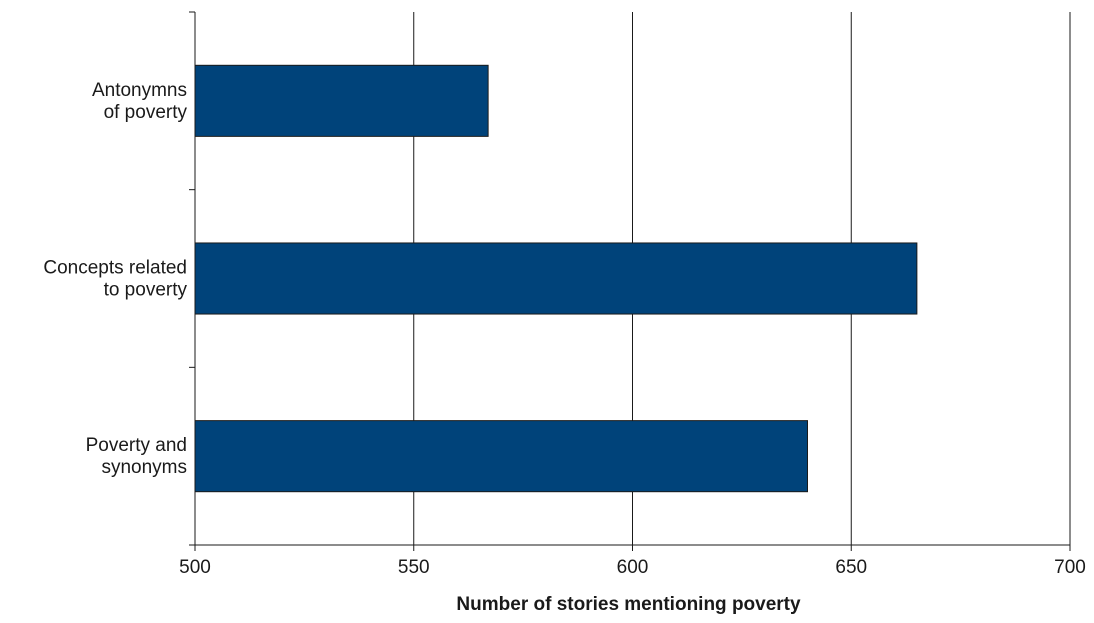 This screenshot has height=623, width=1094. I want to click on x-axis-title: Number of stories mentioning poverty, so click(628, 604).